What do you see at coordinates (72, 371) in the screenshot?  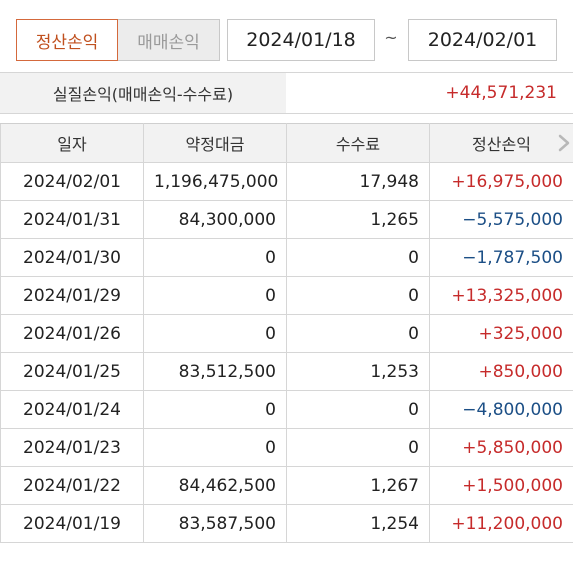 I see `cell-date: 2024/01/25` at bounding box center [72, 371].